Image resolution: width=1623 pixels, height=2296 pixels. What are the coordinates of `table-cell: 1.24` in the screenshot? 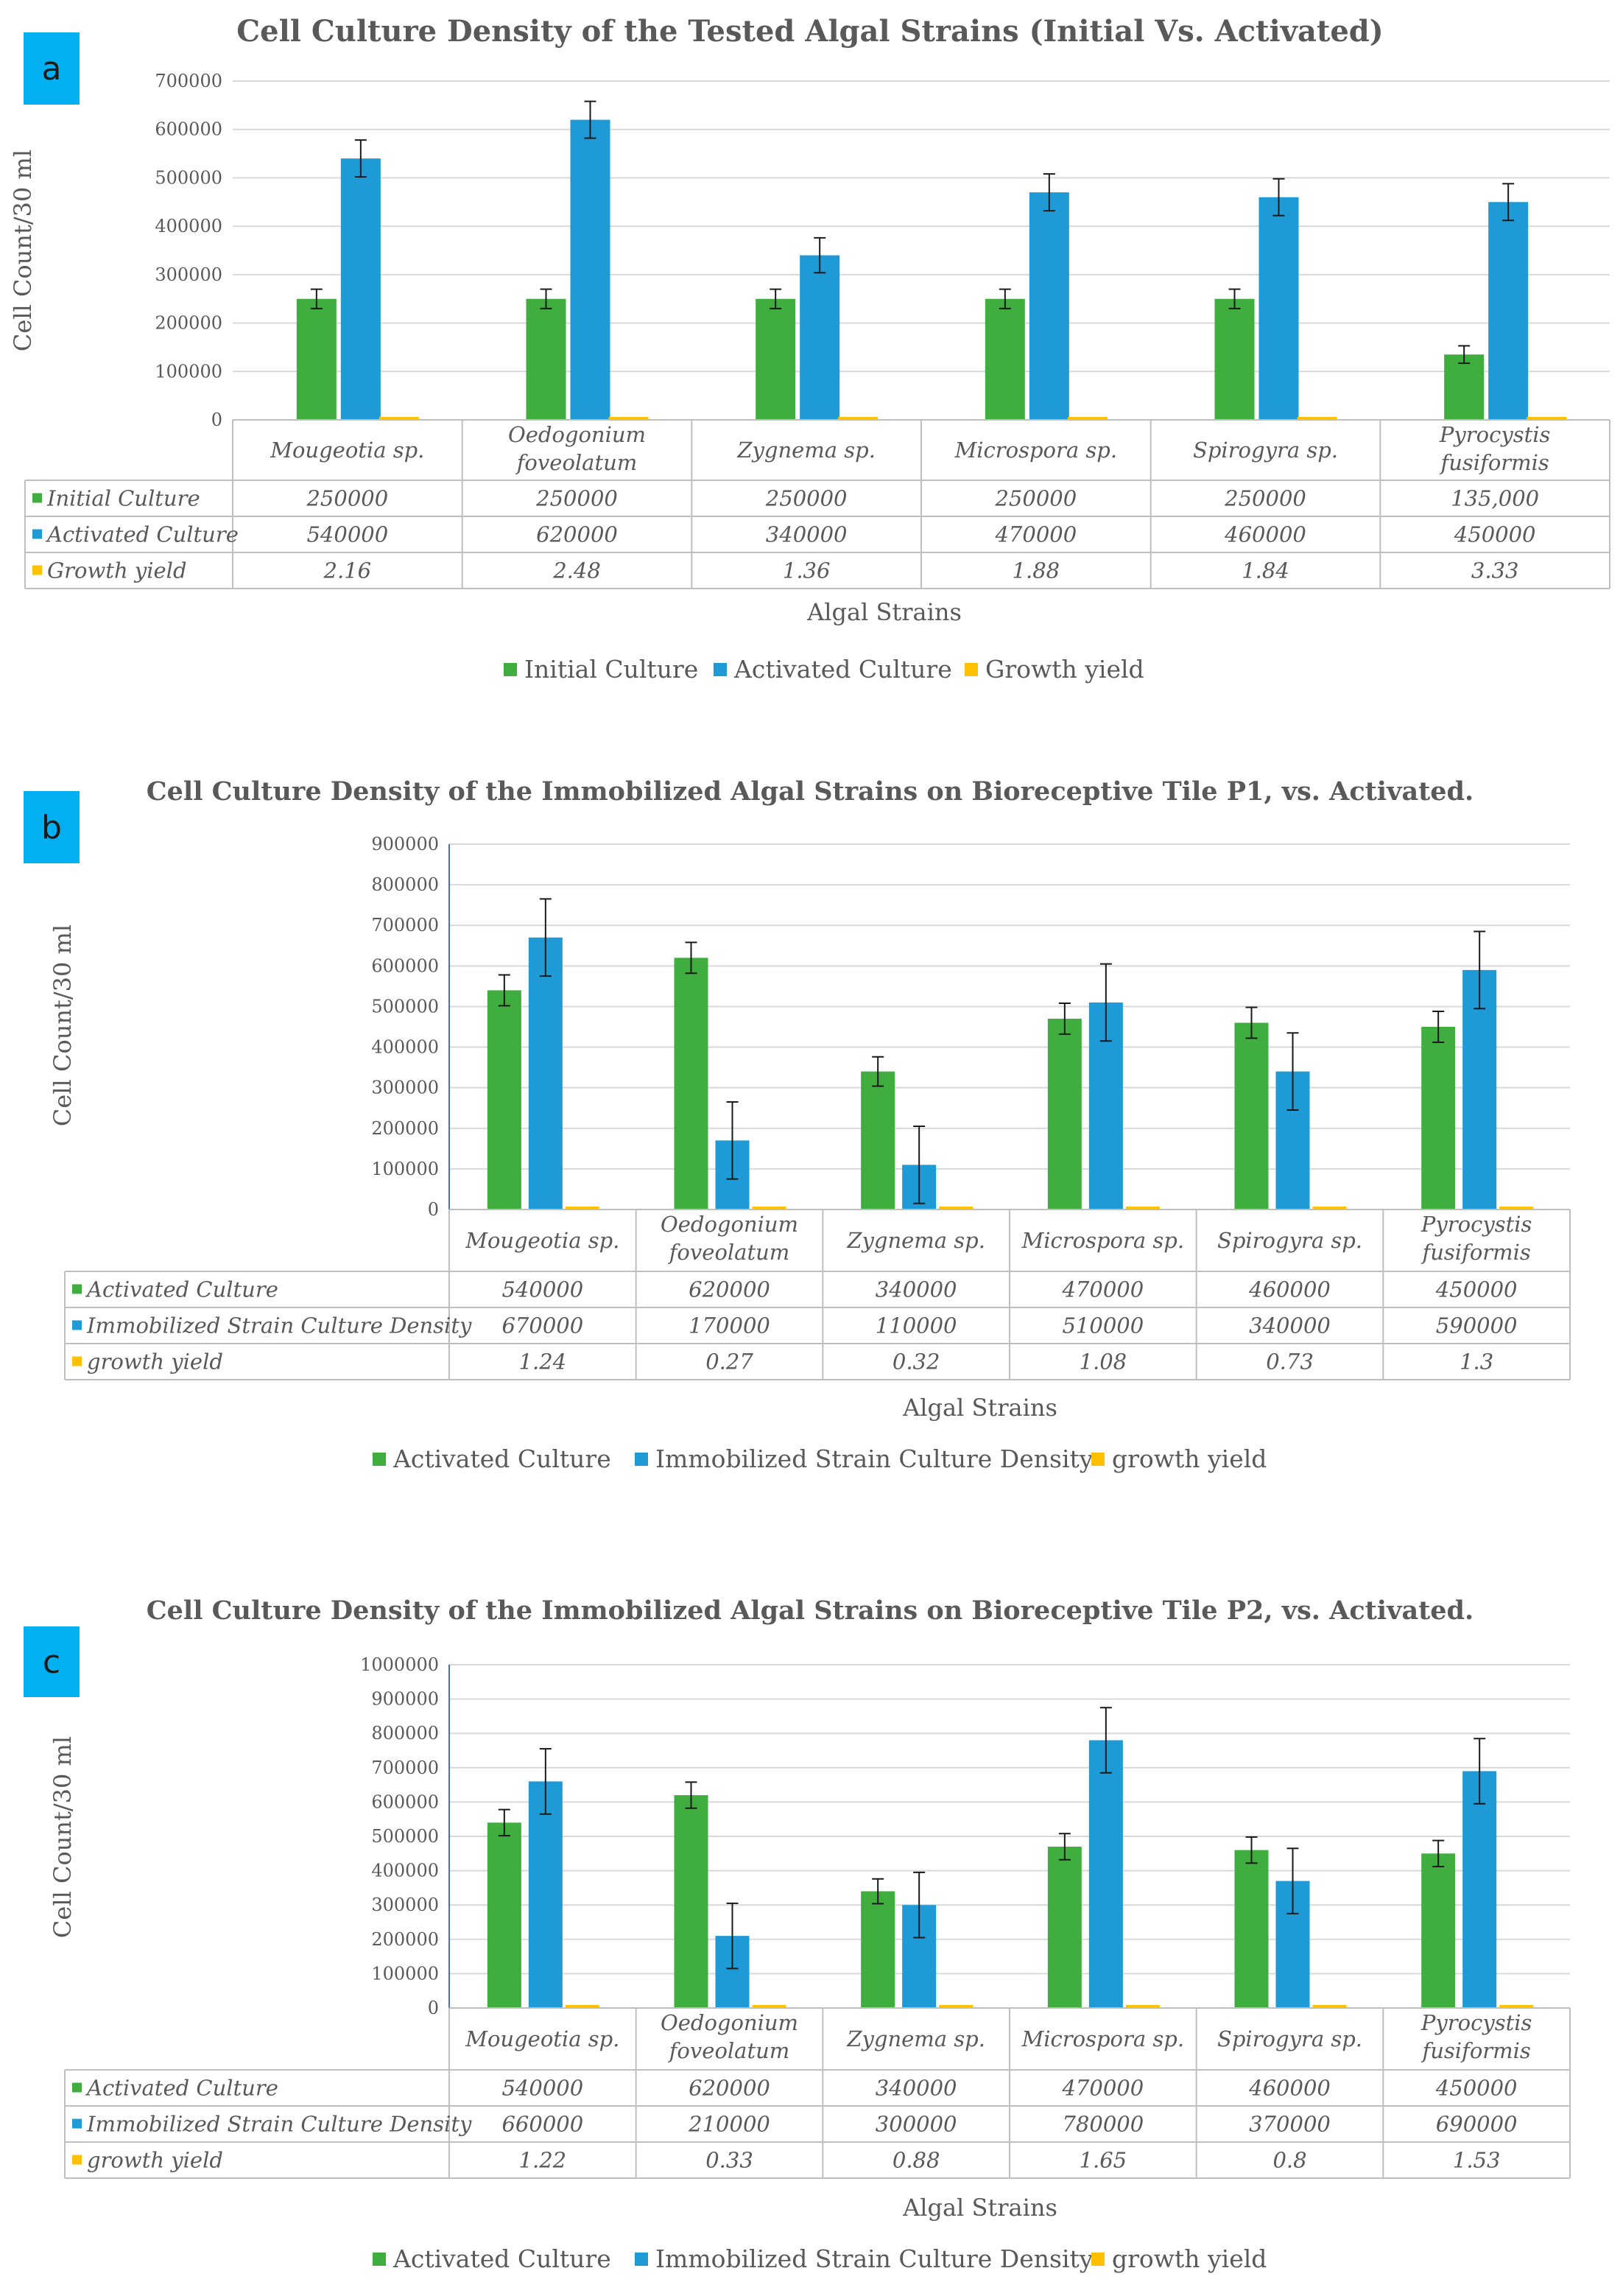 It's located at (543, 1362).